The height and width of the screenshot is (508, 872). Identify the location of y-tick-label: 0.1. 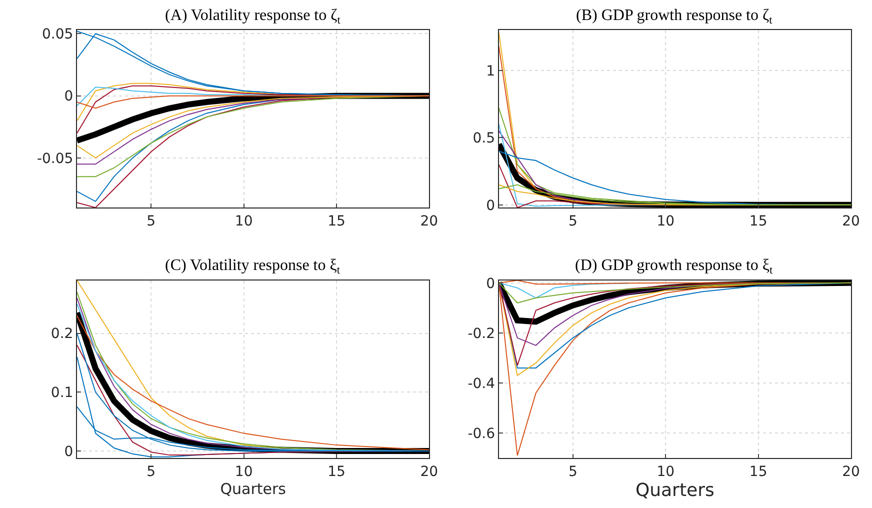
(62, 393).